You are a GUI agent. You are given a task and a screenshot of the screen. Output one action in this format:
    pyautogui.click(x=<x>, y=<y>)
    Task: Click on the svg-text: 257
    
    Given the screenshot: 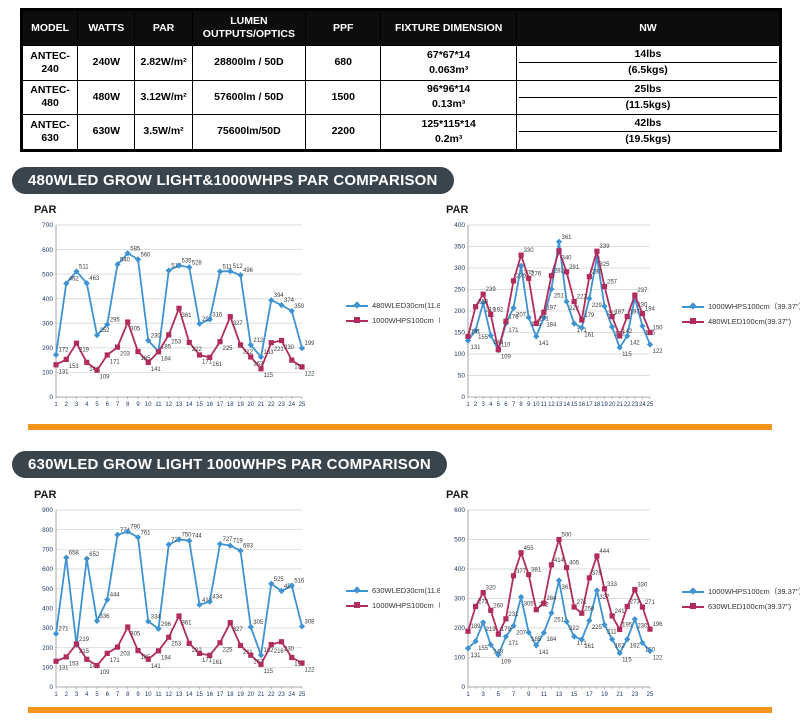 What is the action you would take?
    pyautogui.click(x=612, y=282)
    